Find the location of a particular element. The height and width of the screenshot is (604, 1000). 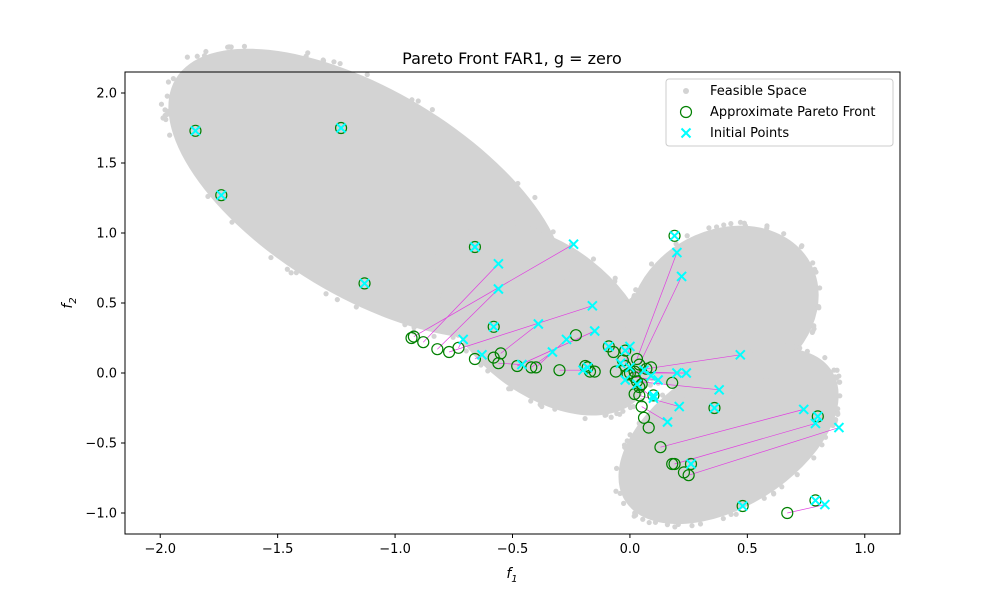

y-tick-label: 1.0 is located at coordinates (106, 234).